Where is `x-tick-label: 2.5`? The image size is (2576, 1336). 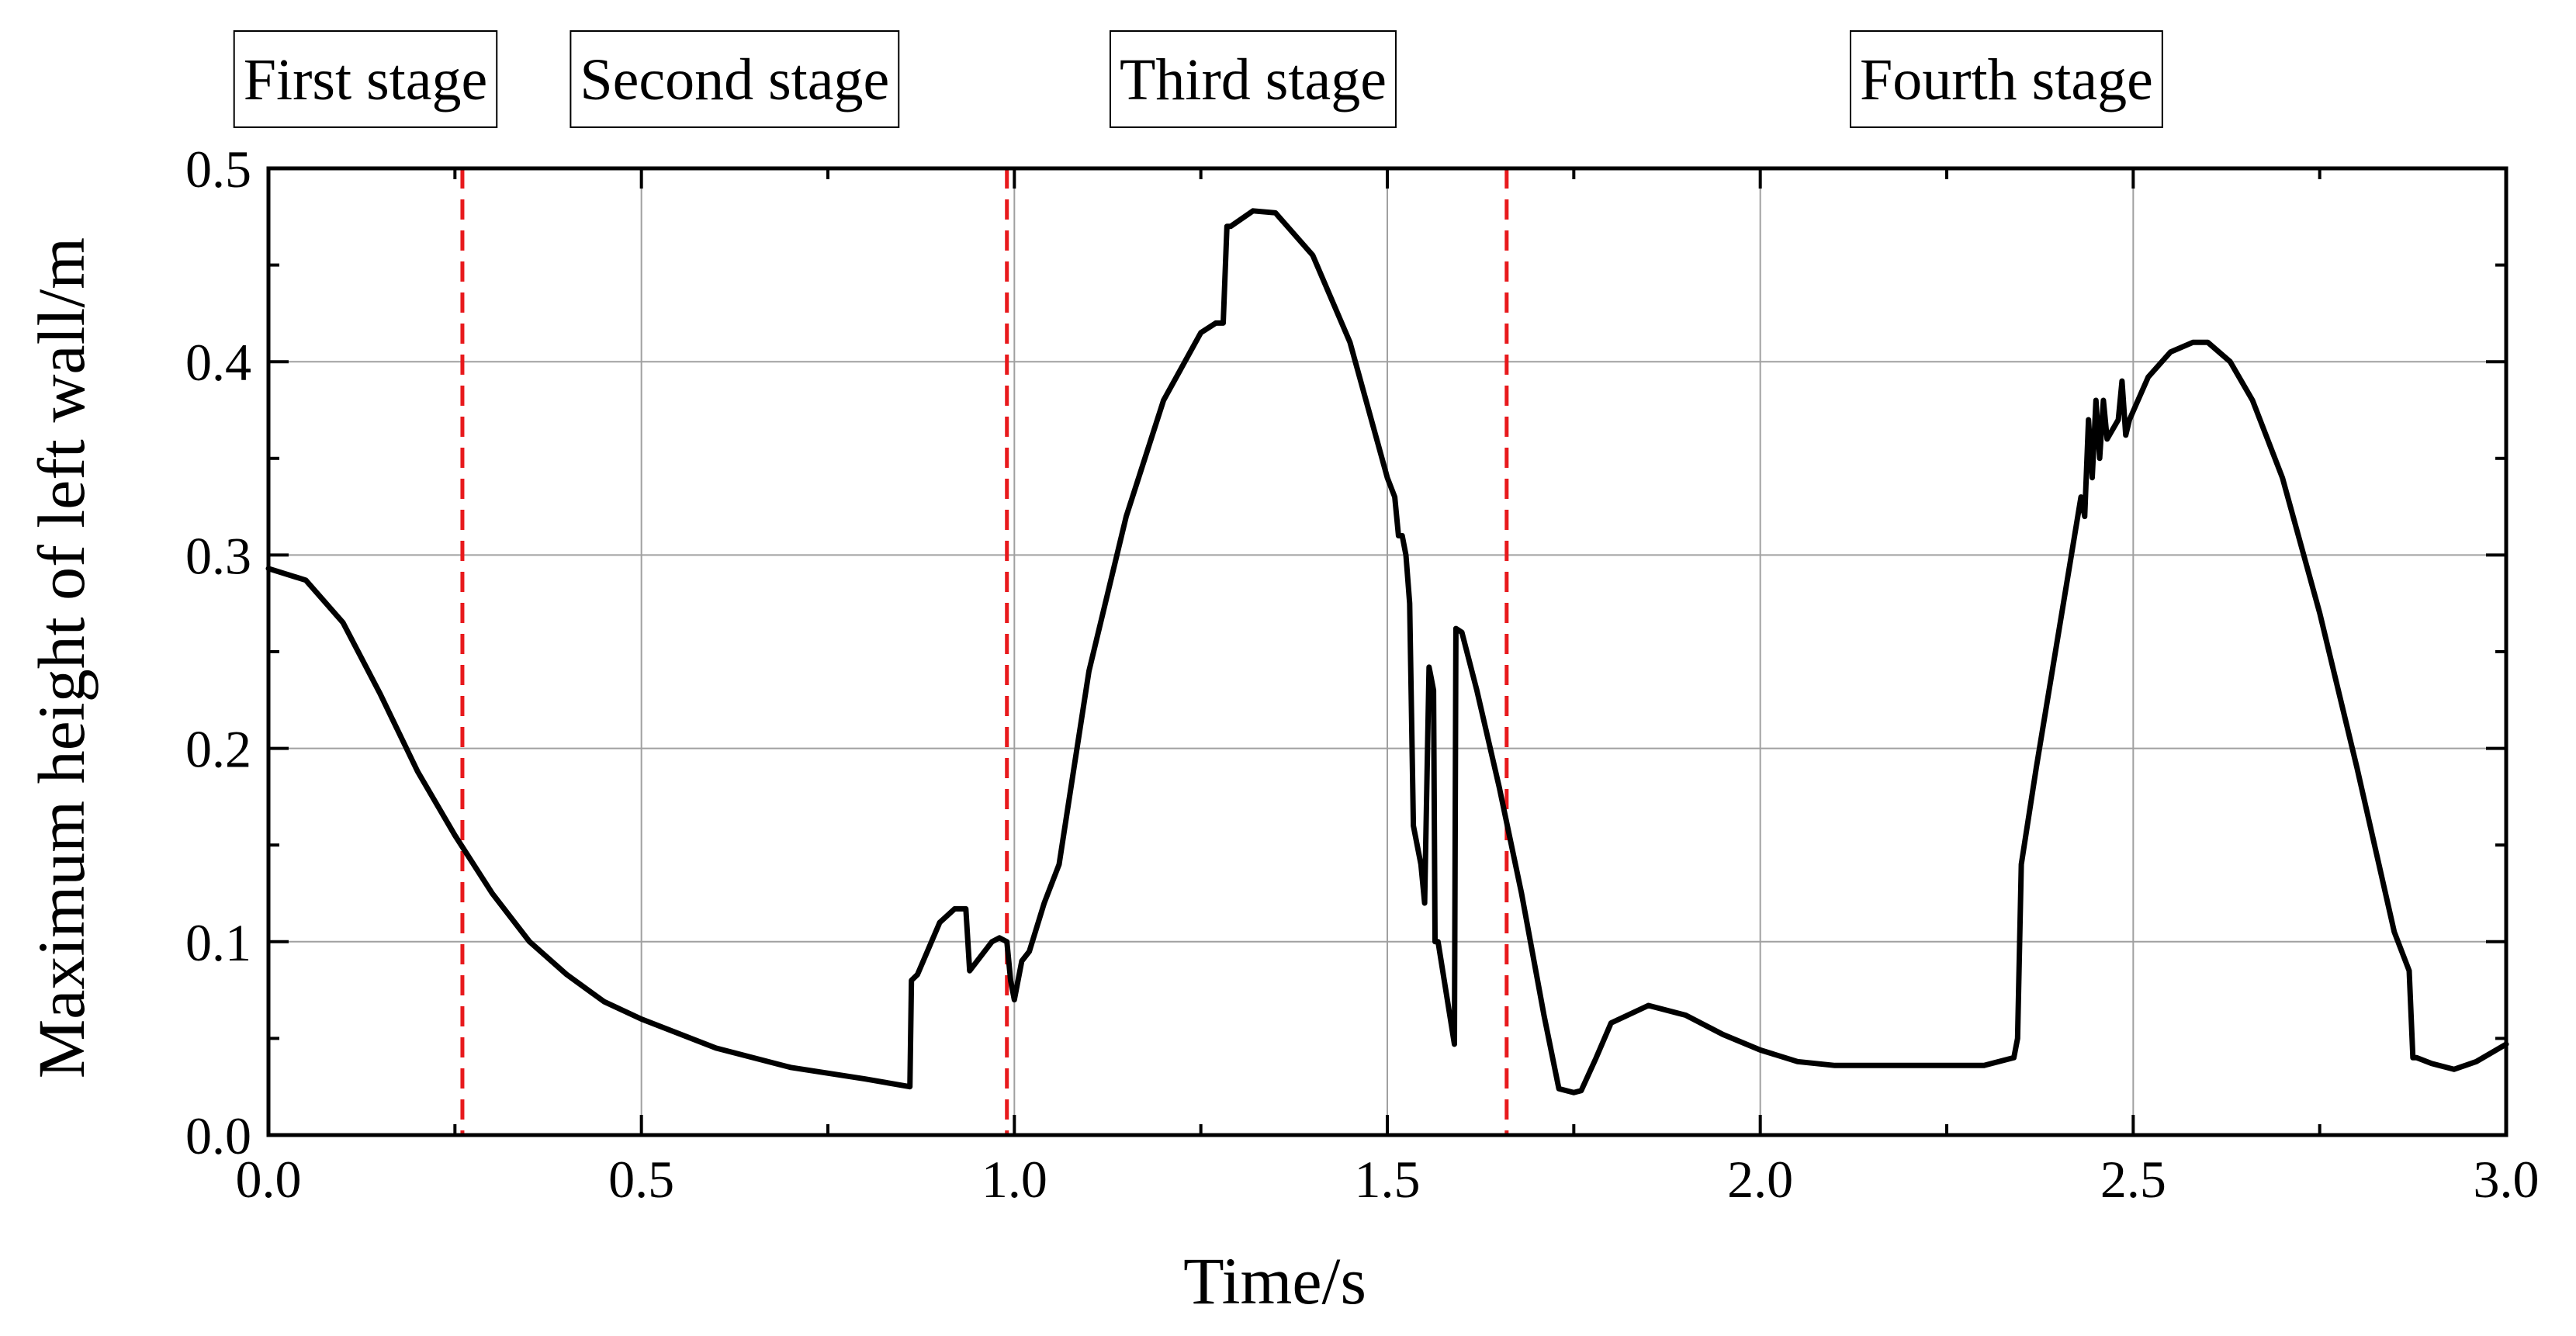
x-tick-label: 2.5 is located at coordinates (2133, 1179).